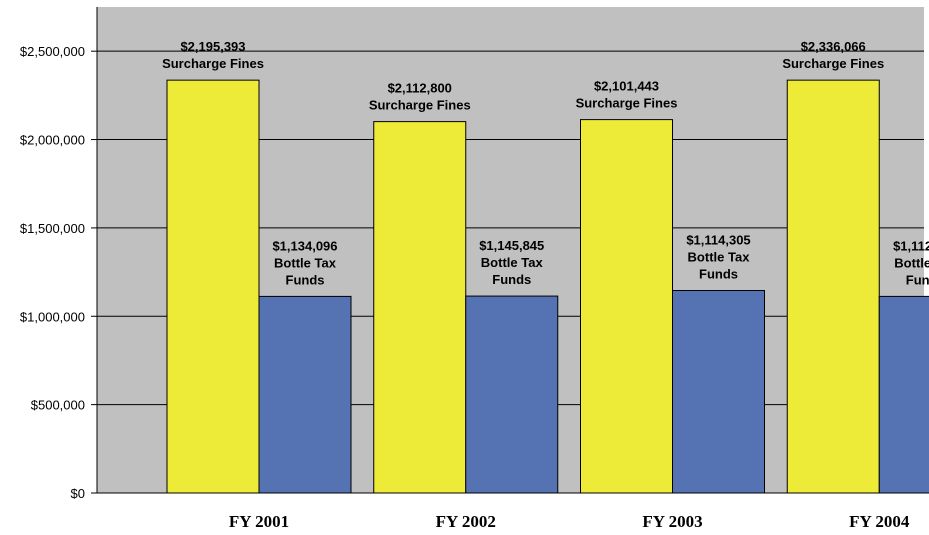 Image resolution: width=929 pixels, height=535 pixels. Describe the element at coordinates (52, 316) in the screenshot. I see `y-tick-label: $1,000,000` at that location.